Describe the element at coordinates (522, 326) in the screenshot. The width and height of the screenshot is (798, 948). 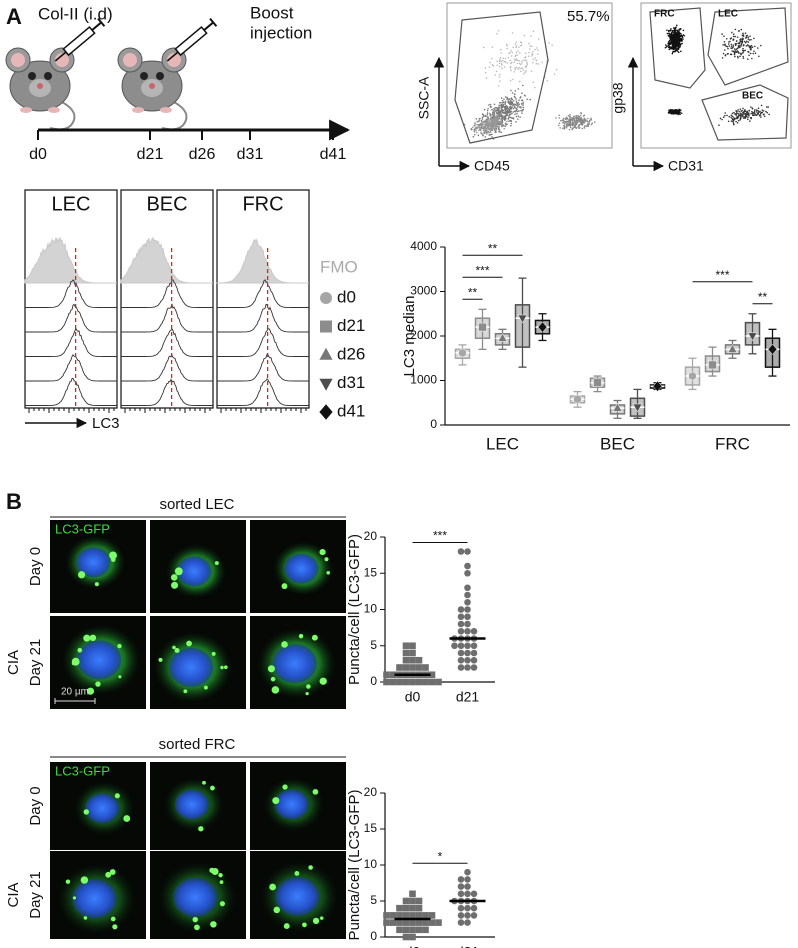
I see `box` at that location.